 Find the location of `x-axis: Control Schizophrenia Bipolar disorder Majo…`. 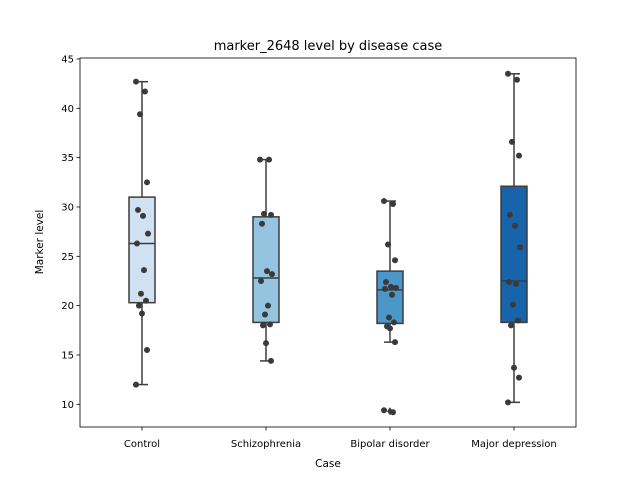

x-axis: Control Schizophrenia Bipolar disorder Majo… is located at coordinates (340, 438).